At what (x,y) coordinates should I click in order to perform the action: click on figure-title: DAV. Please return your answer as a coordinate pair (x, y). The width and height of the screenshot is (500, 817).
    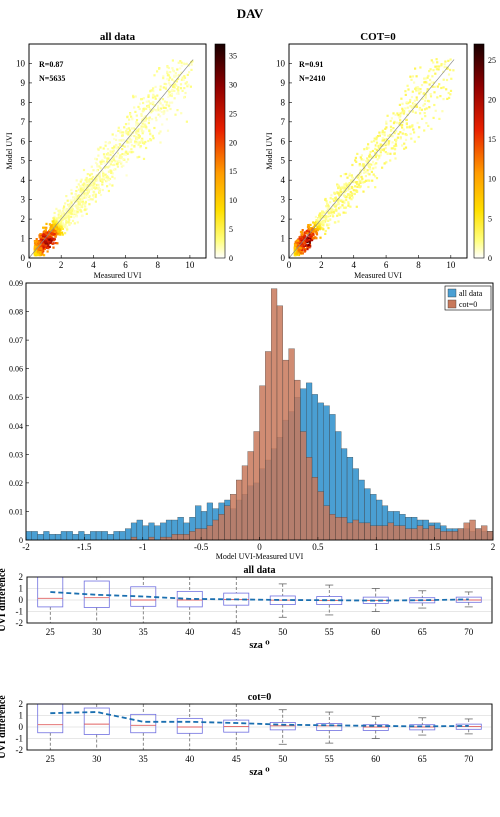
    Looking at the image, I should click on (250, 13).